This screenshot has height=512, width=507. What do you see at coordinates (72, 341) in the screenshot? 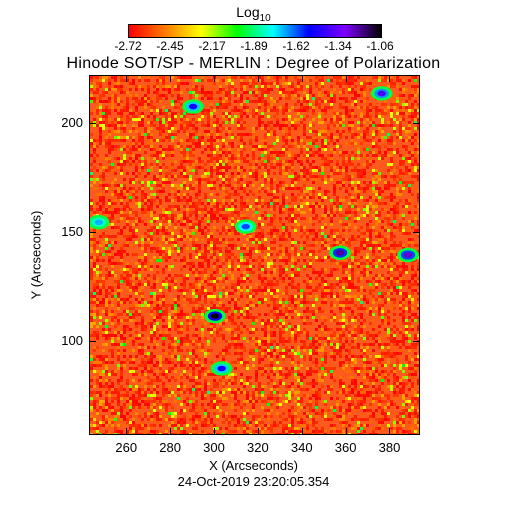
I see `y-tick-label: 100` at bounding box center [72, 341].